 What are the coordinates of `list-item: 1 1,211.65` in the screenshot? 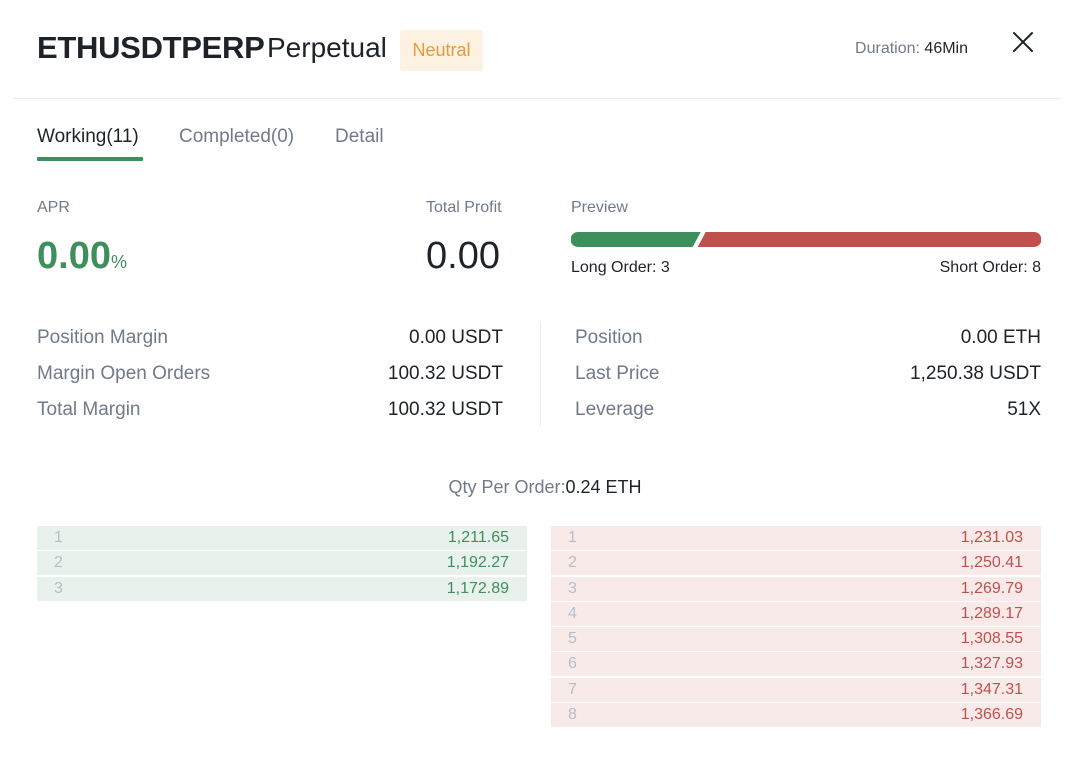 It's located at (282, 538).